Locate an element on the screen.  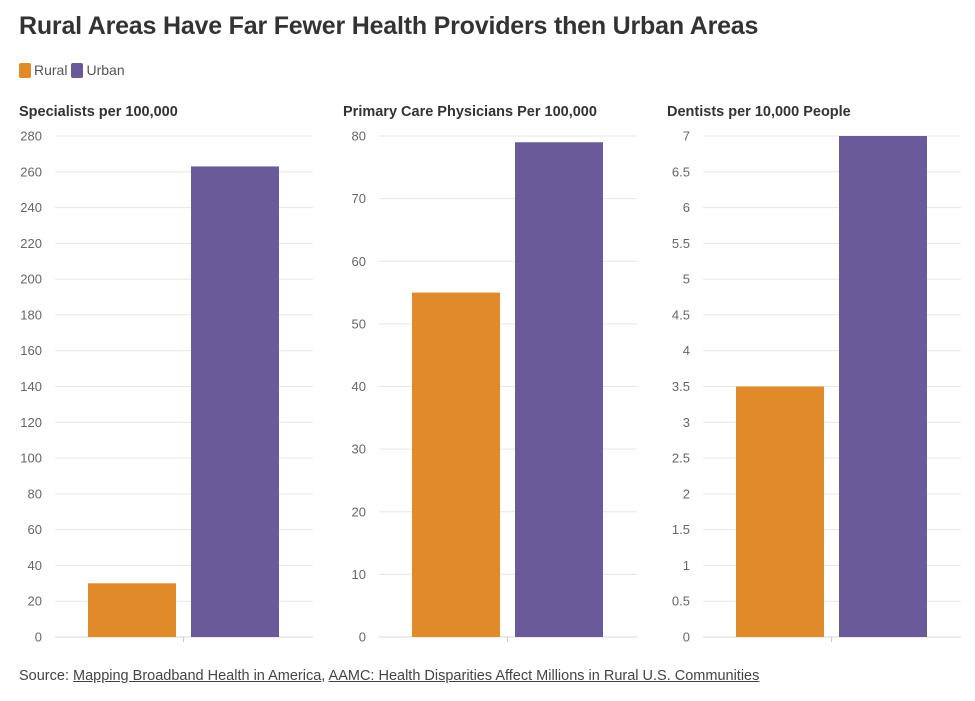
y-tick-label: 5 is located at coordinates (686, 279).